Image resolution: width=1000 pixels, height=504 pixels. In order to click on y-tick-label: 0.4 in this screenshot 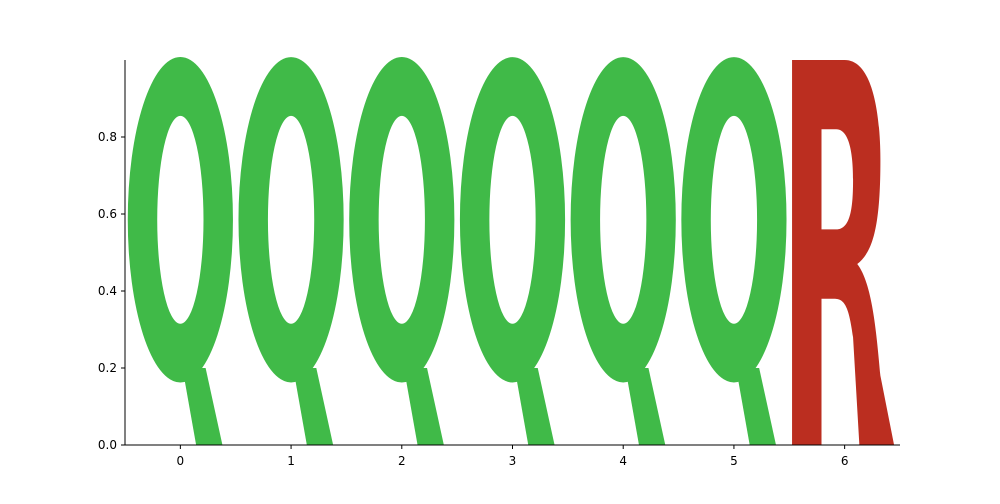, I will do `click(107, 291)`.